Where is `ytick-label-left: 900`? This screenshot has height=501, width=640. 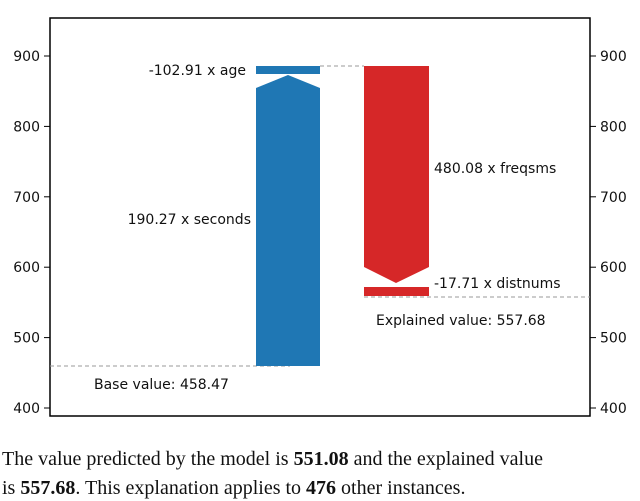 ytick-label-left: 900 is located at coordinates (26, 57).